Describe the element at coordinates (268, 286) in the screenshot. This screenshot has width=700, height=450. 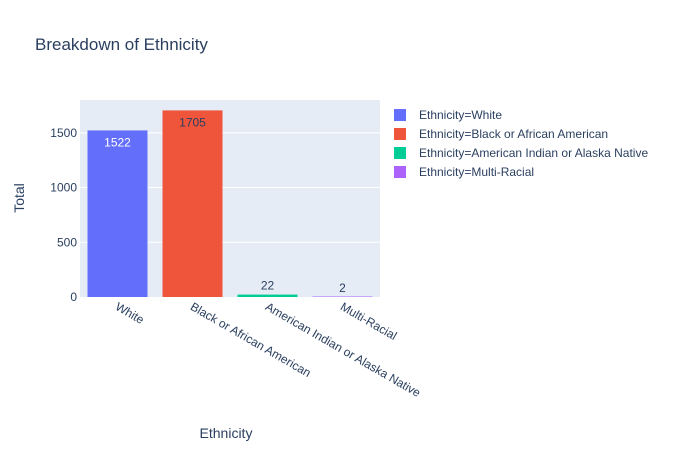
I see `bar-value-label: 22` at that location.